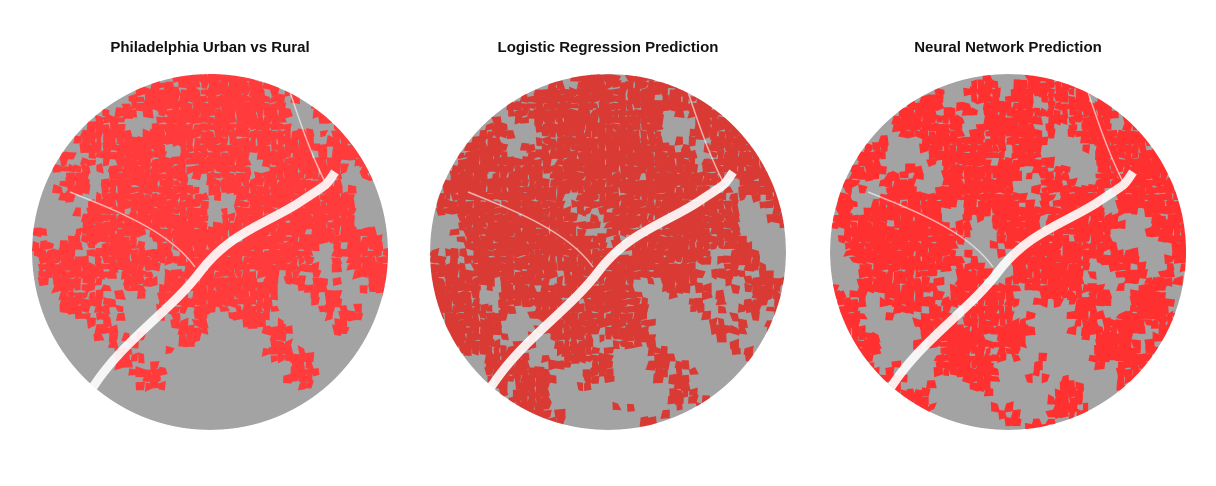 This screenshot has height=486, width=1216. I want to click on river, so click(1010, 282).